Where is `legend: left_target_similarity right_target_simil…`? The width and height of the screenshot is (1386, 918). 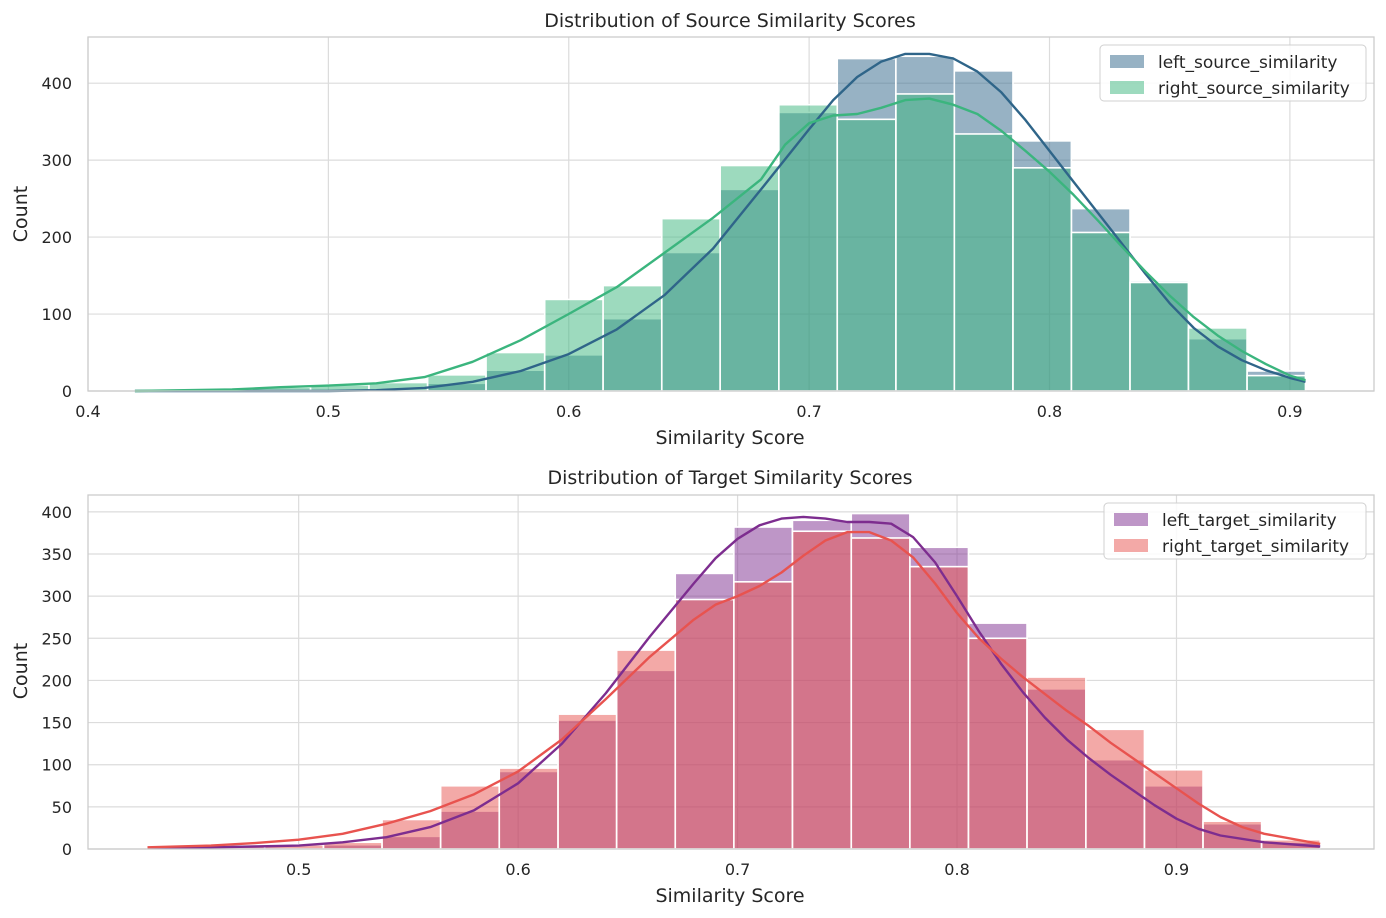 legend: left_target_similarity right_target_simil… is located at coordinates (1235, 531).